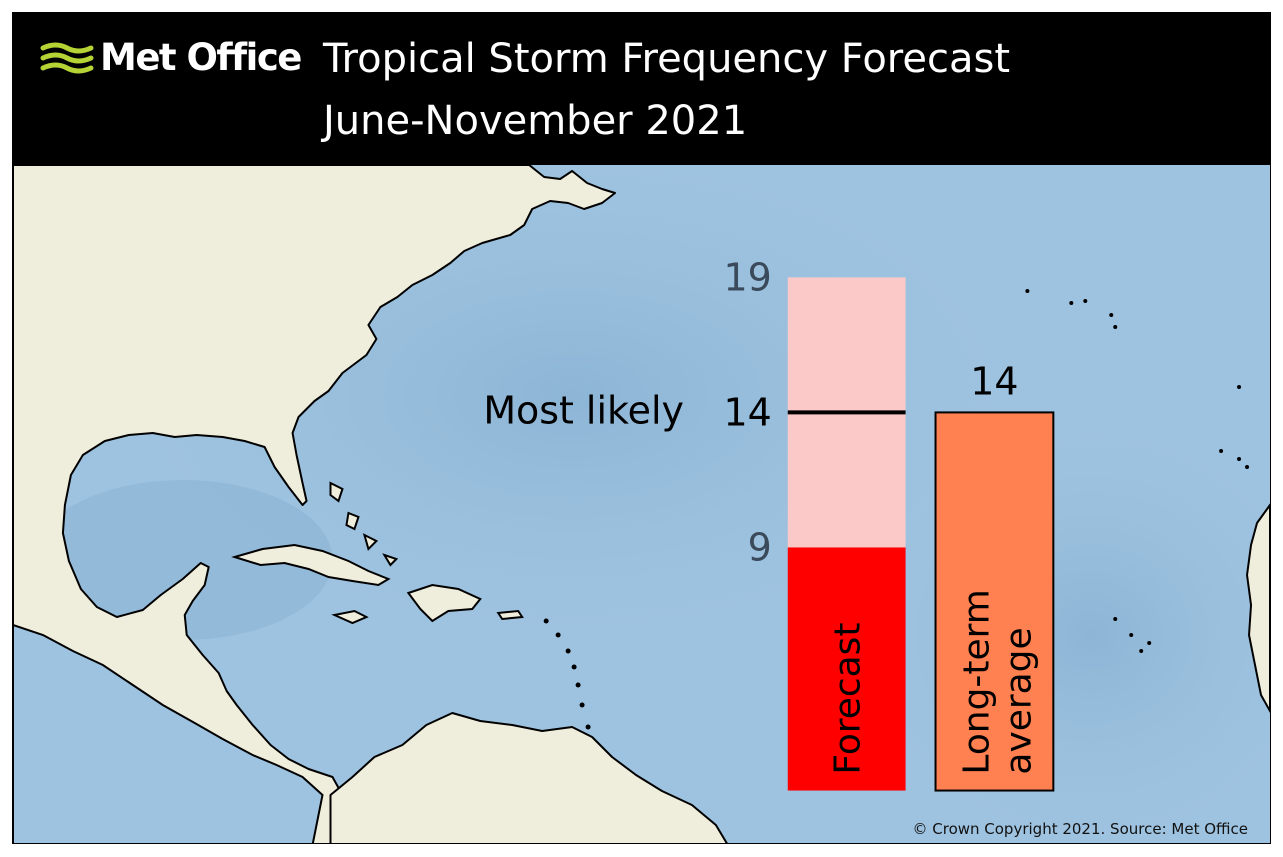 This screenshot has height=857, width=1283. What do you see at coordinates (201, 57) in the screenshot?
I see `logo-text: Met Office` at bounding box center [201, 57].